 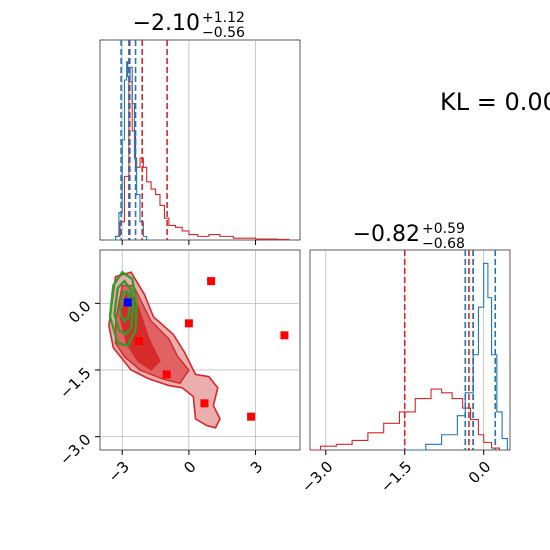 What do you see at coordinates (75, 383) in the screenshot?
I see `joint-ytick-label: −1.5` at bounding box center [75, 383].